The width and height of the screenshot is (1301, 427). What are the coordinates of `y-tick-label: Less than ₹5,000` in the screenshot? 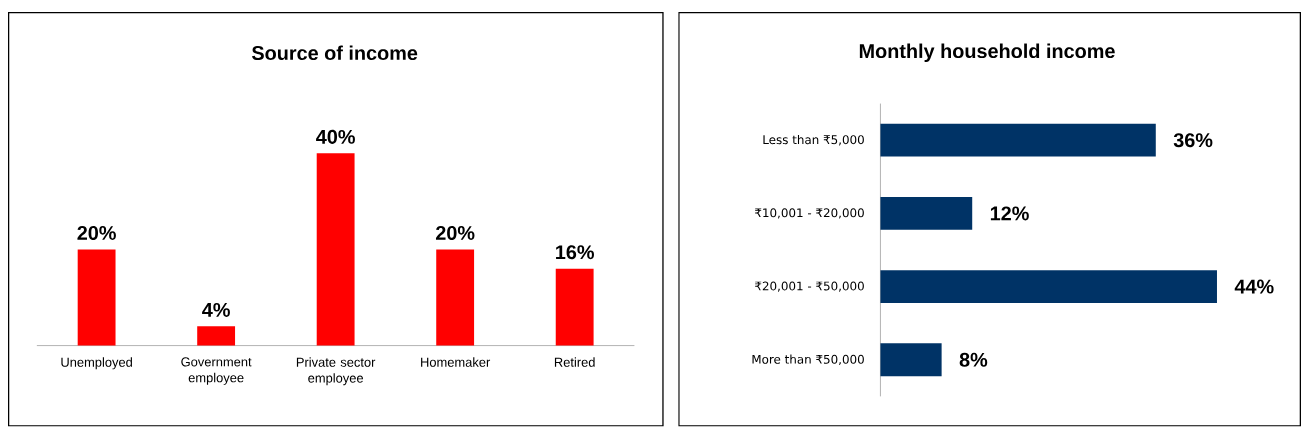 It's located at (813, 140).